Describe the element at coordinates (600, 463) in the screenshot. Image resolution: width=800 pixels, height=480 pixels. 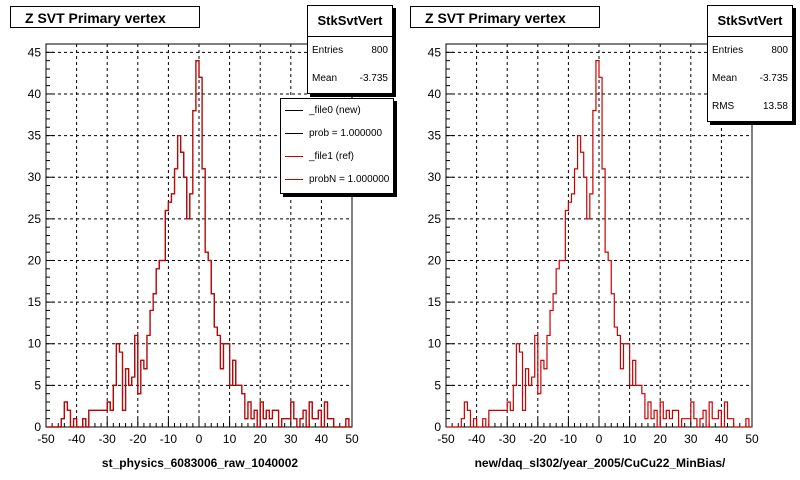
I see `x-axis-label: new/daq_sl302/year_2005/CuCu22_MinBias/` at that location.